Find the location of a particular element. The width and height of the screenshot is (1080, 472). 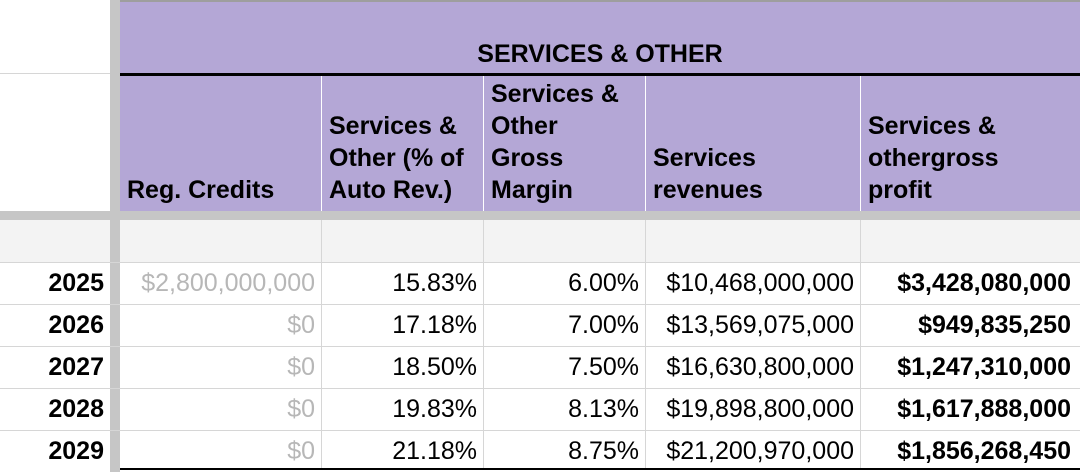

left-gridline is located at coordinates (55, 73).